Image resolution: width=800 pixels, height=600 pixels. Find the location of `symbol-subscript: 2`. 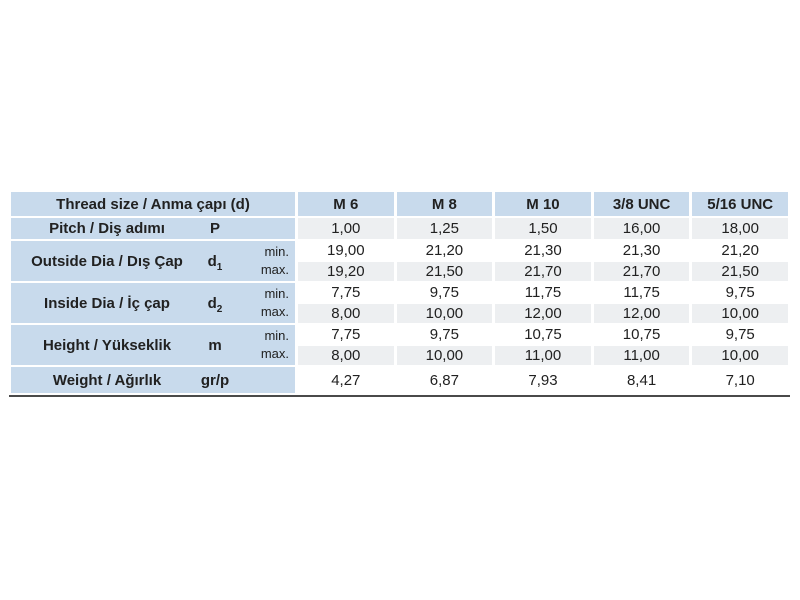

symbol-subscript: 2 is located at coordinates (219, 309).